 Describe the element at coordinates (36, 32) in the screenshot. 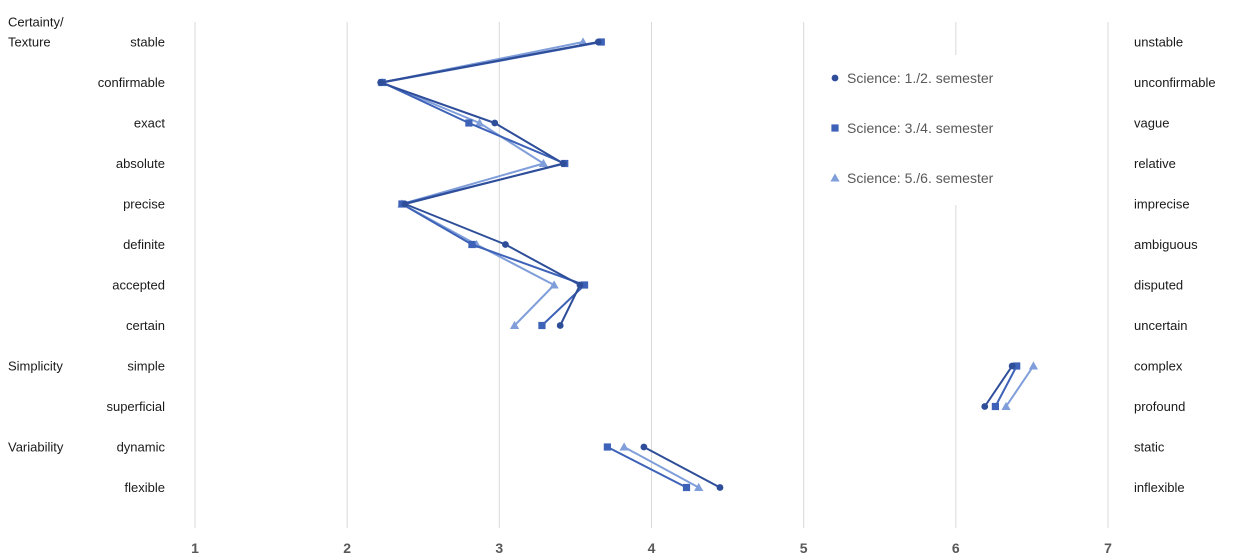

I see `group-label: Certainty/Texture` at that location.